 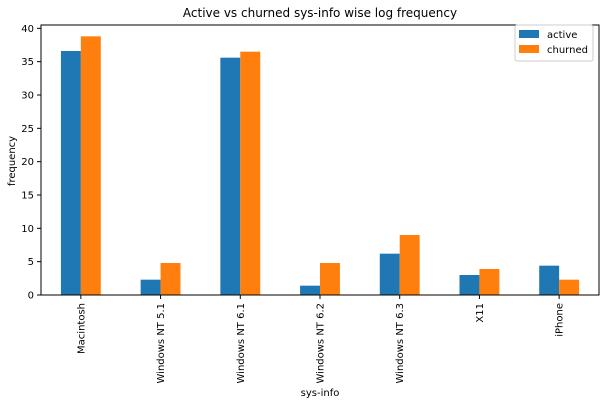 What do you see at coordinates (27, 162) in the screenshot?
I see `y-tick-label-4: 20` at bounding box center [27, 162].